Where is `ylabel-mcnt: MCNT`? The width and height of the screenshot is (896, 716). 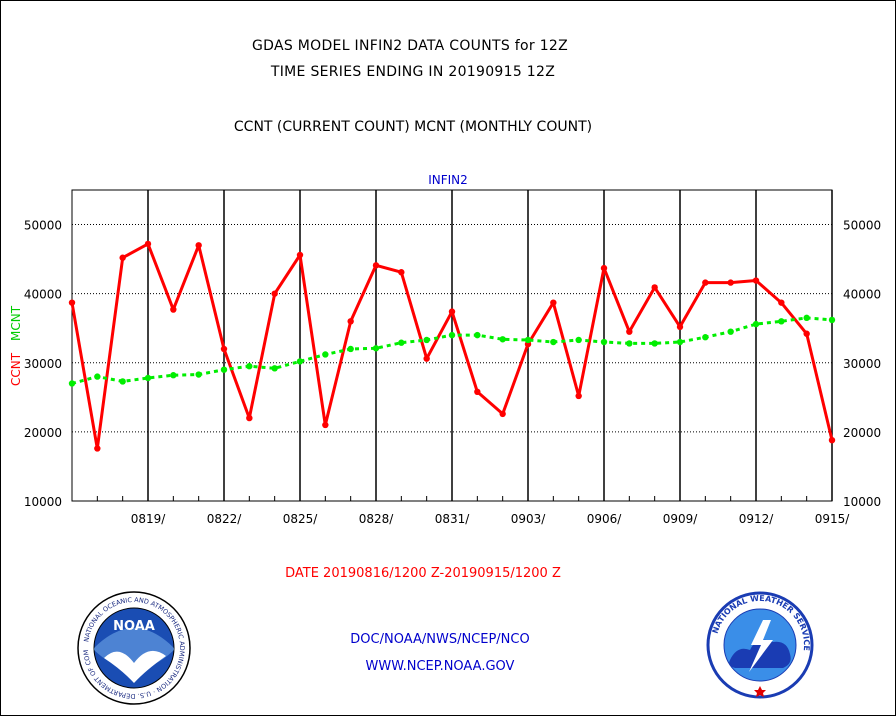 ylabel-mcnt: MCNT is located at coordinates (16, 323).